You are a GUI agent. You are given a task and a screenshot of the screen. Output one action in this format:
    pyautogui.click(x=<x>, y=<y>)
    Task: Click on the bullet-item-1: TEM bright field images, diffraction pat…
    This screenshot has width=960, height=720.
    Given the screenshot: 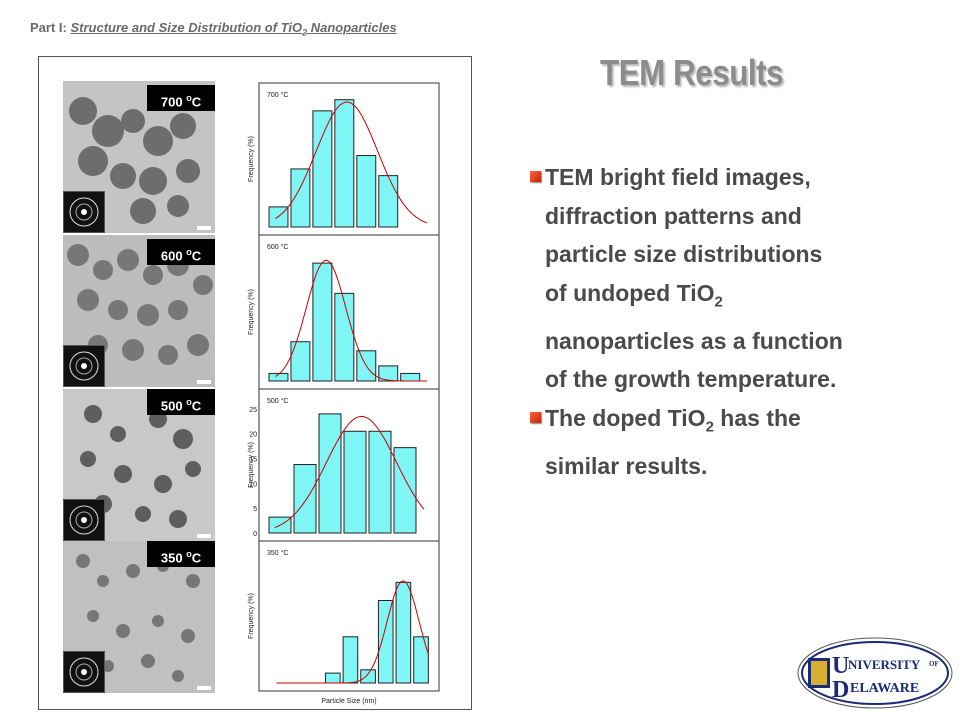 What is the action you would take?
    pyautogui.click(x=740, y=278)
    